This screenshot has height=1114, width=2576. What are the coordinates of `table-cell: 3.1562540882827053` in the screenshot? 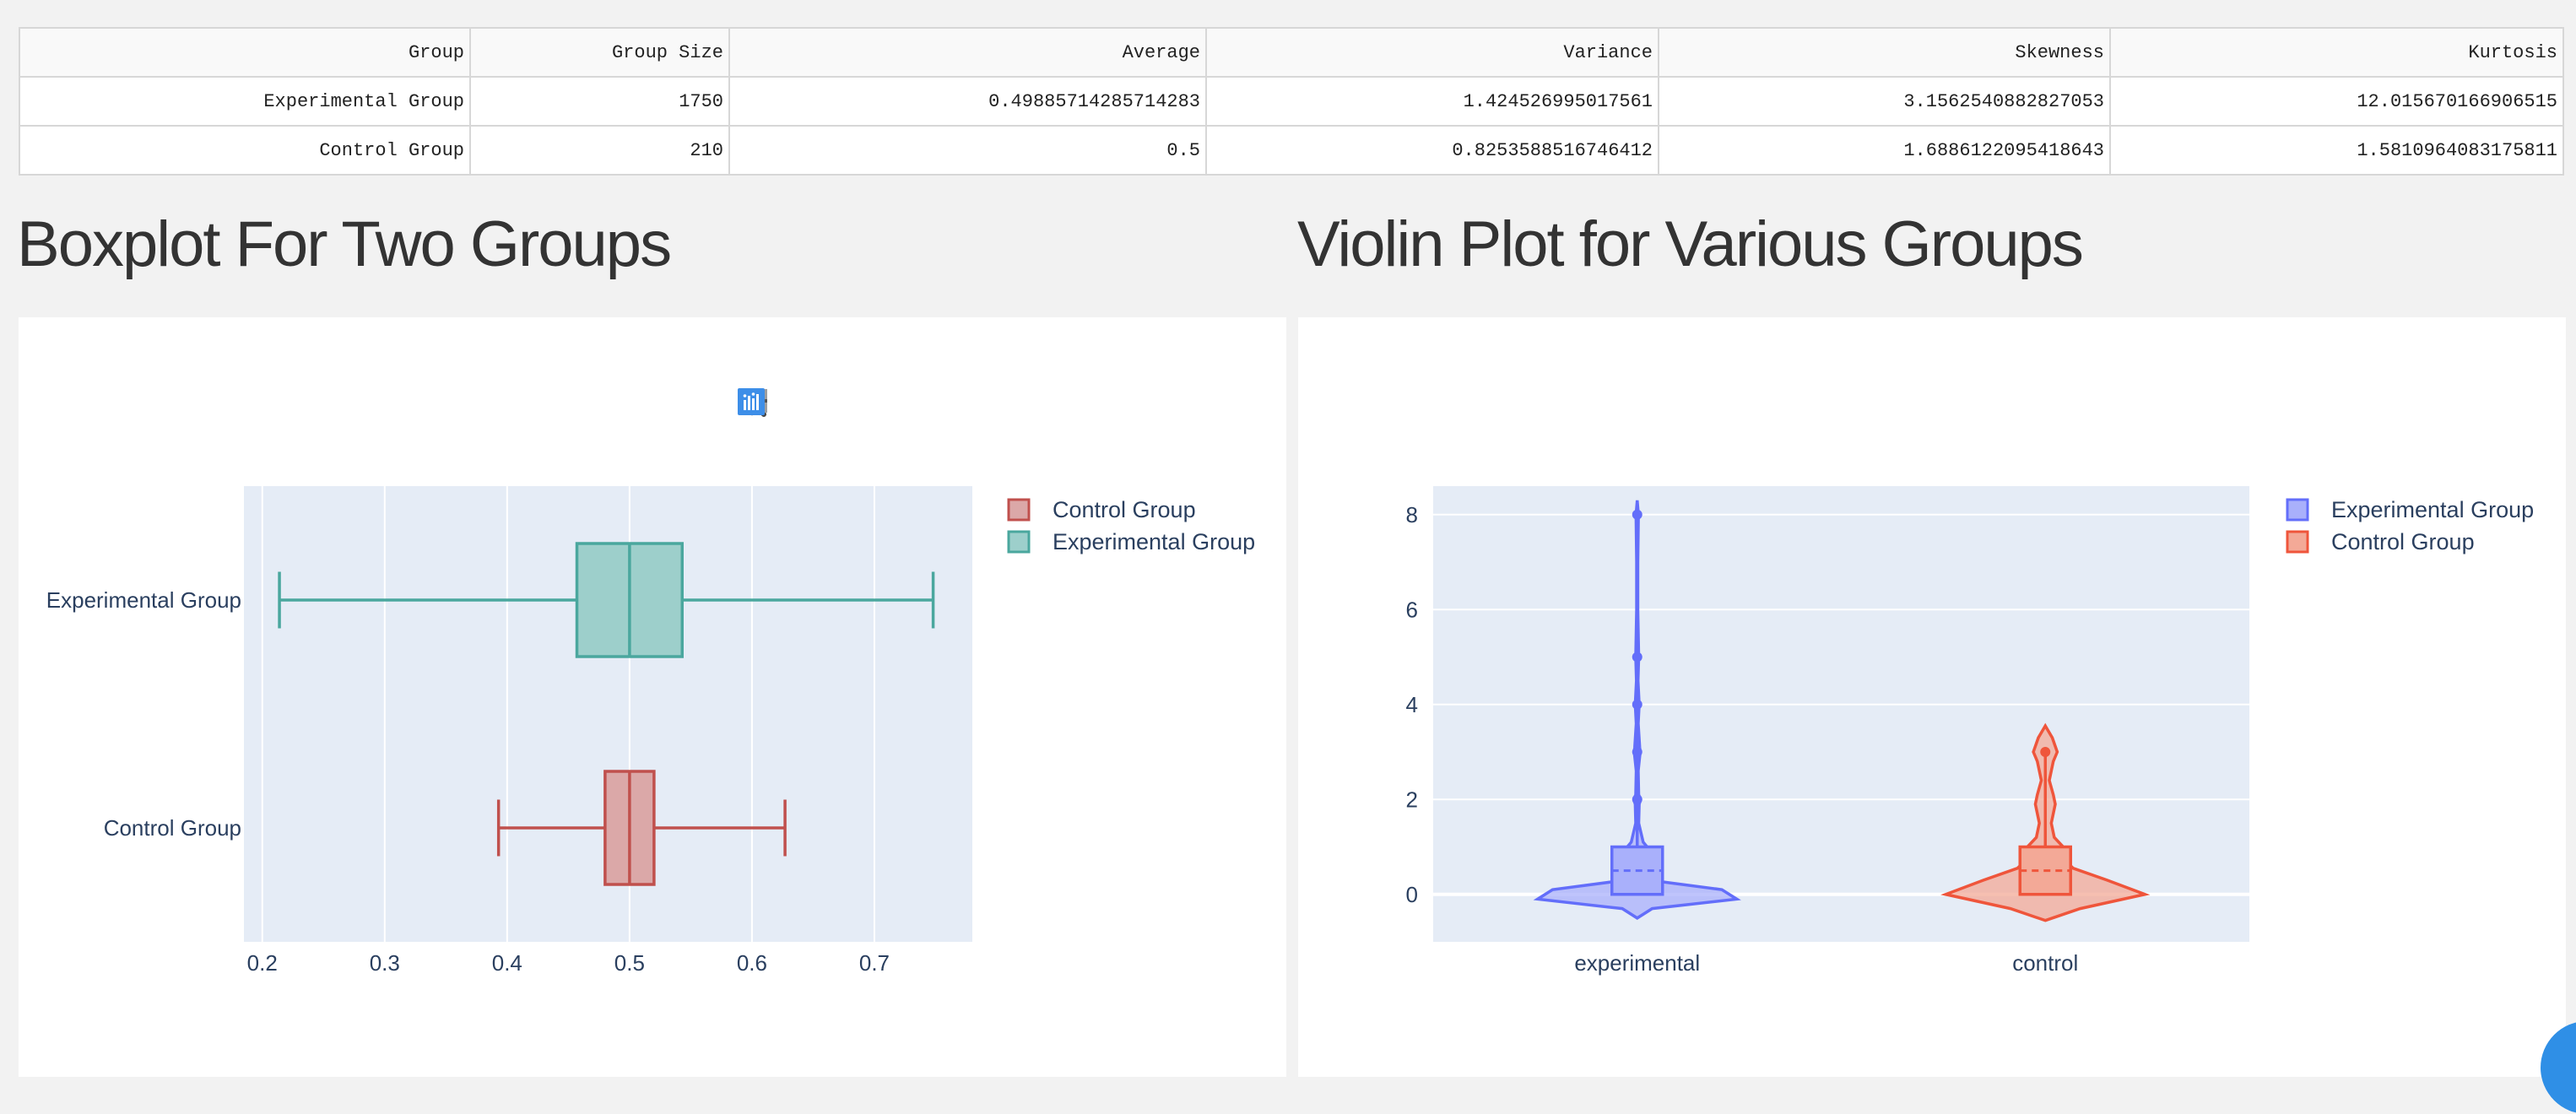 It's located at (1884, 101).